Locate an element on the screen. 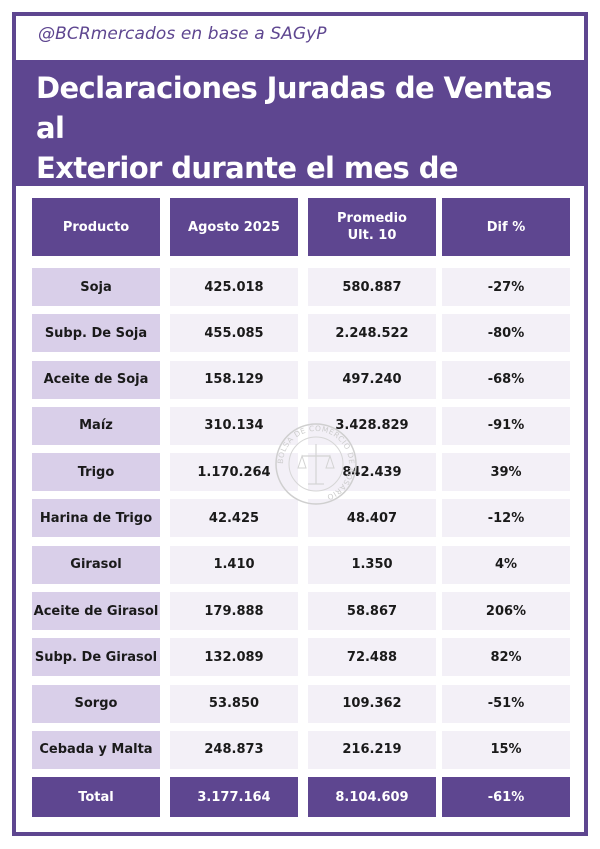 The width and height of the screenshot is (600, 849). total-label: Total is located at coordinates (96, 797).